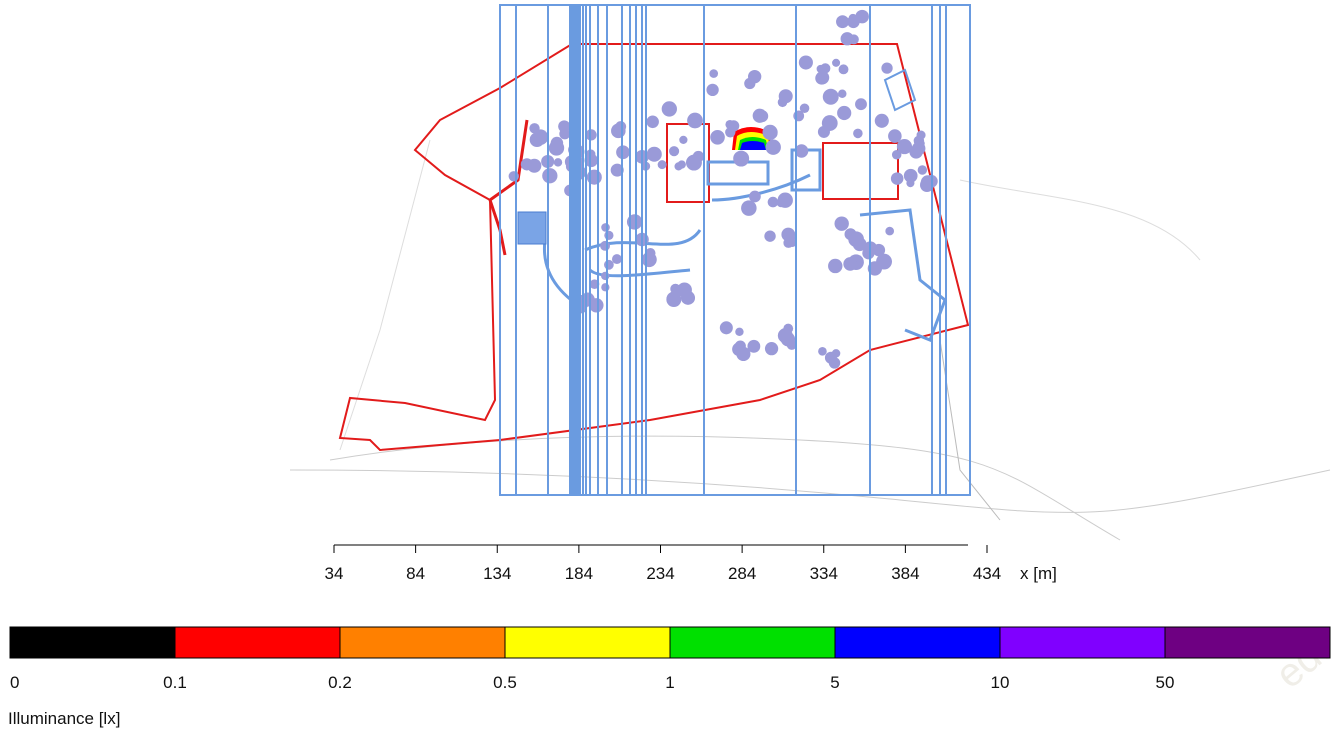 Image resolution: width=1336 pixels, height=735 pixels. I want to click on legend-label: 0.2, so click(340, 682).